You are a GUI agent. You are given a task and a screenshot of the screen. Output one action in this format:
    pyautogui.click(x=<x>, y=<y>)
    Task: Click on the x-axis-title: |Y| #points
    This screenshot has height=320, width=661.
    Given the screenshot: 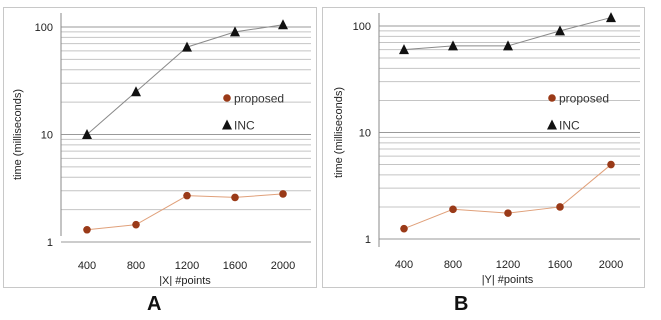 What is the action you would take?
    pyautogui.click(x=508, y=280)
    